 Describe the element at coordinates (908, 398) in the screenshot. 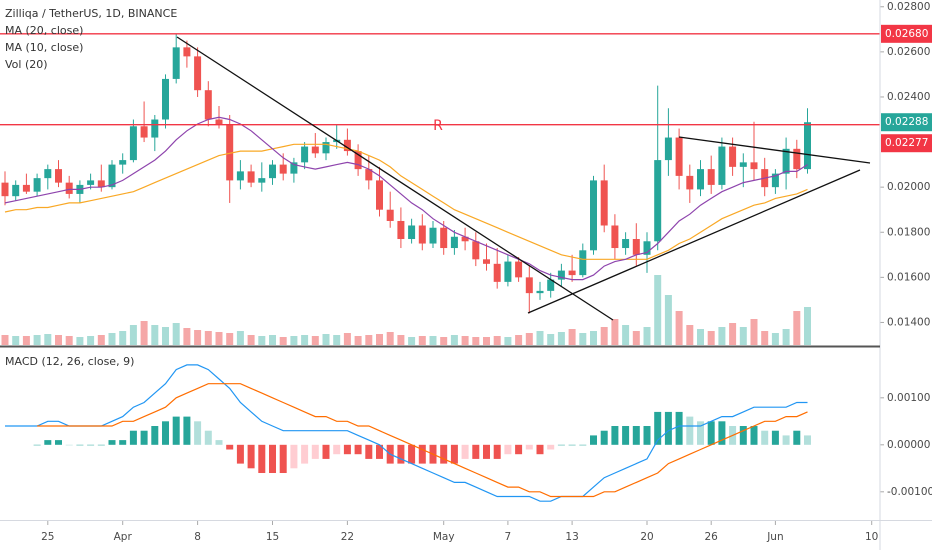

I see `y-tick-label: 0.00100` at that location.